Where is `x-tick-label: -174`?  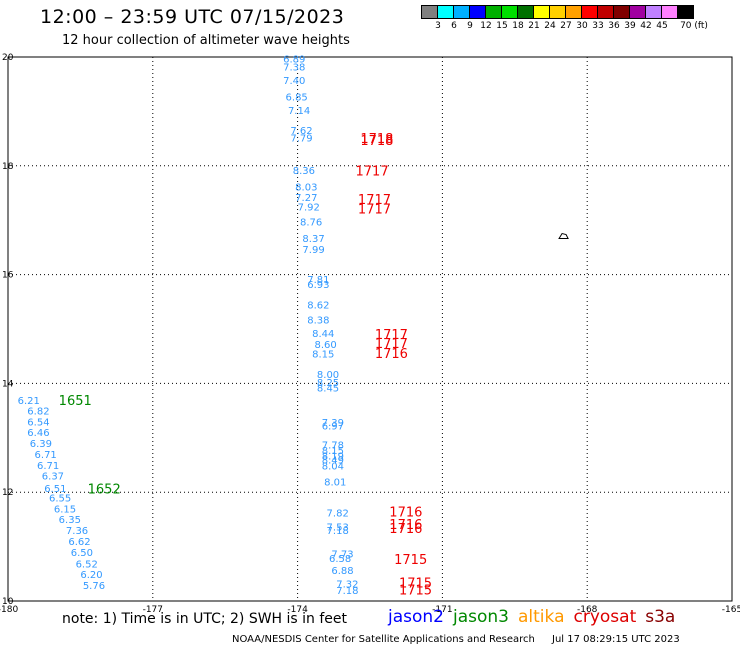
x-tick-label: -174 is located at coordinates (297, 610).